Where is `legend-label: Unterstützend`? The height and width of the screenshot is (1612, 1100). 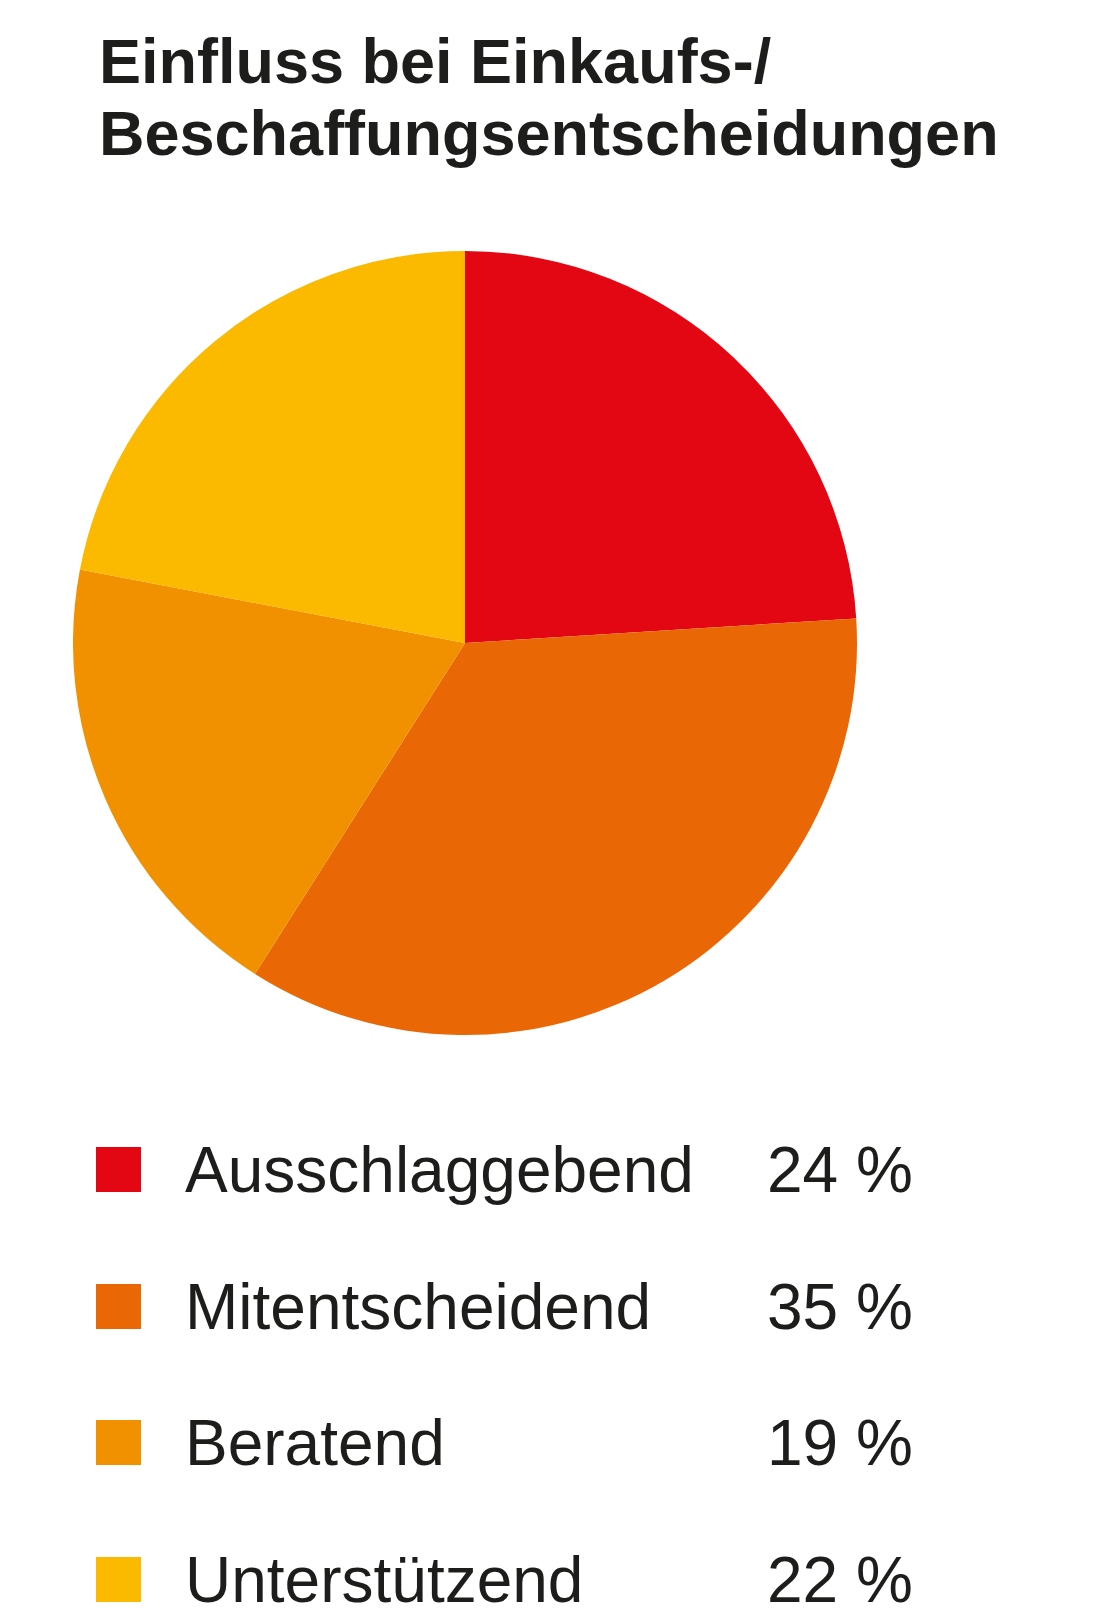
legend-label: Unterstützend is located at coordinates (385, 1577).